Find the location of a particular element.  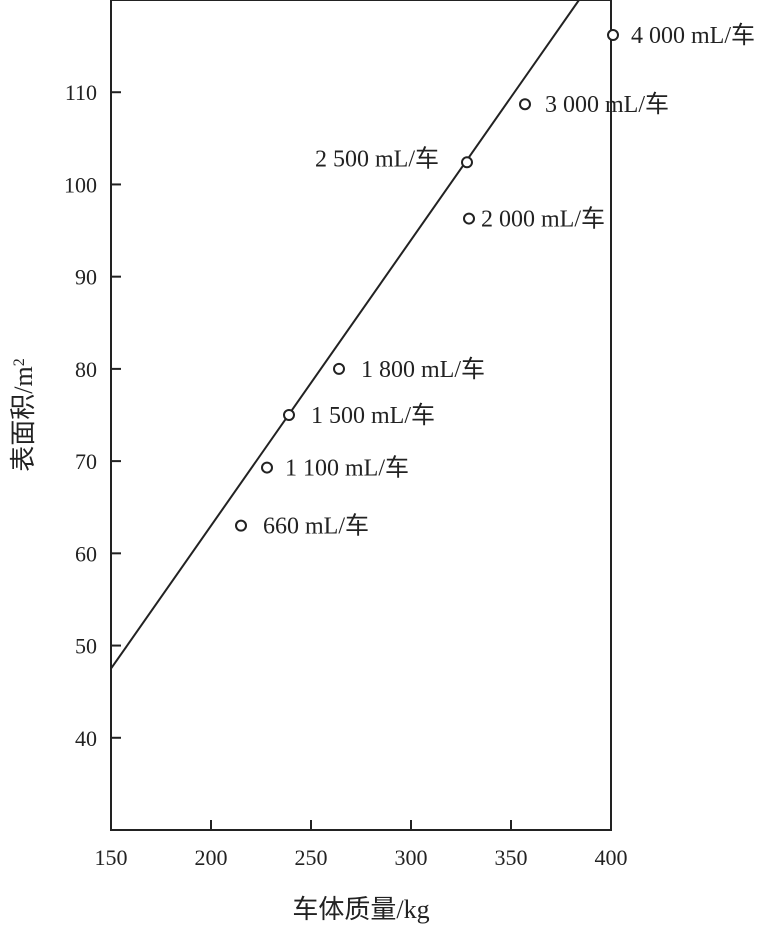

point-label: 4 000 mL/车 is located at coordinates (693, 35).